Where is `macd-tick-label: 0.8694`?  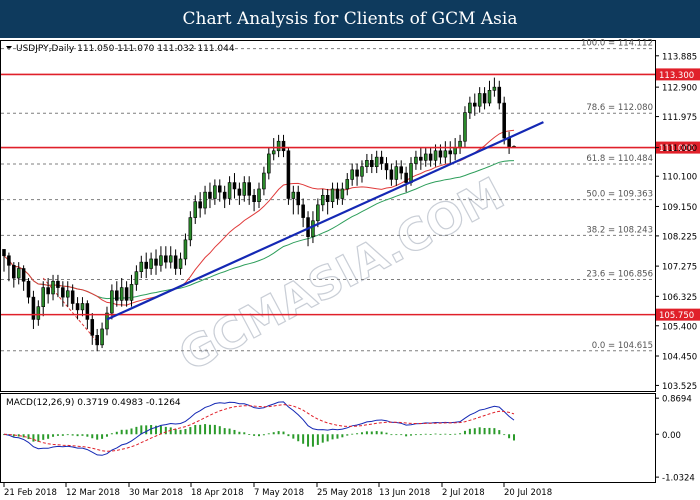 macd-tick-label: 0.8694 is located at coordinates (677, 400).